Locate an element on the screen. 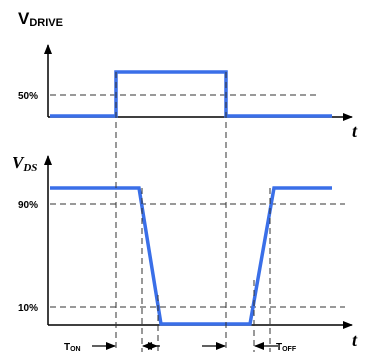  toff-label: TOFF is located at coordinates (286, 347).